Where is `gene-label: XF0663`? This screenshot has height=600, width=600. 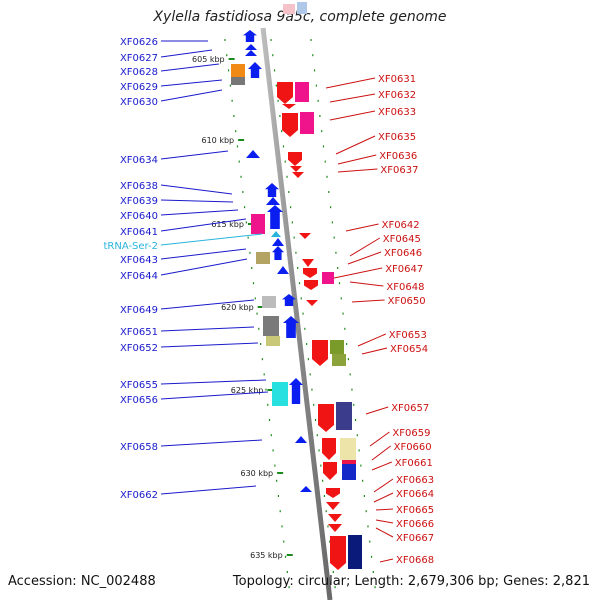 gene-label: XF0663 is located at coordinates (415, 480).